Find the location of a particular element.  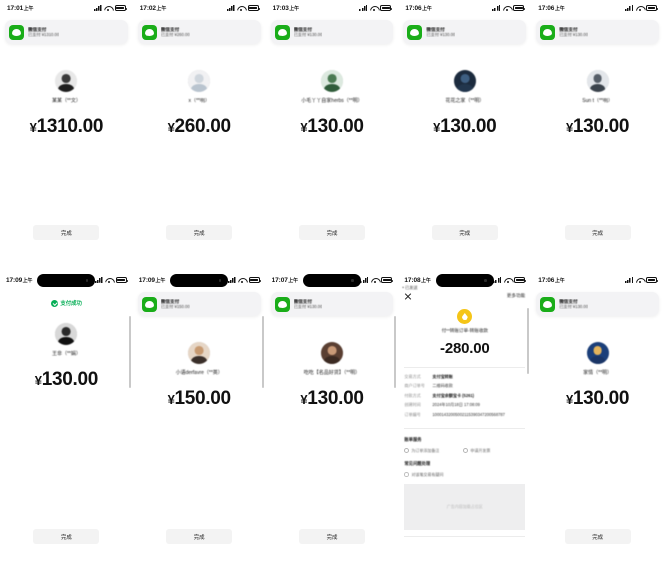

status-time-value: 17:06 is located at coordinates (546, 280).